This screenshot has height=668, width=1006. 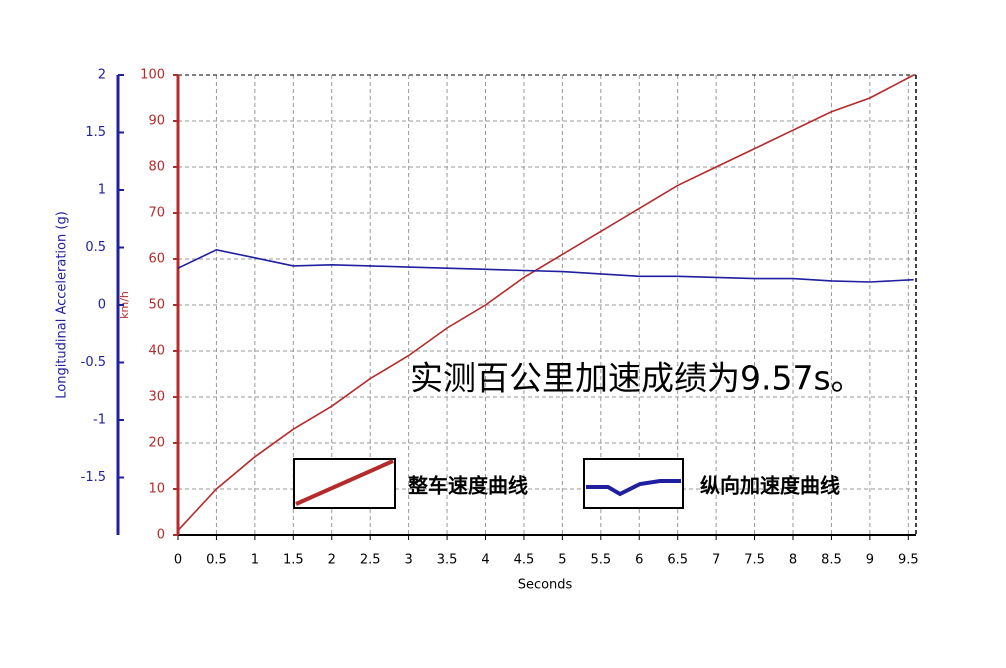 What do you see at coordinates (156, 213) in the screenshot?
I see `y-tick-label: 70` at bounding box center [156, 213].